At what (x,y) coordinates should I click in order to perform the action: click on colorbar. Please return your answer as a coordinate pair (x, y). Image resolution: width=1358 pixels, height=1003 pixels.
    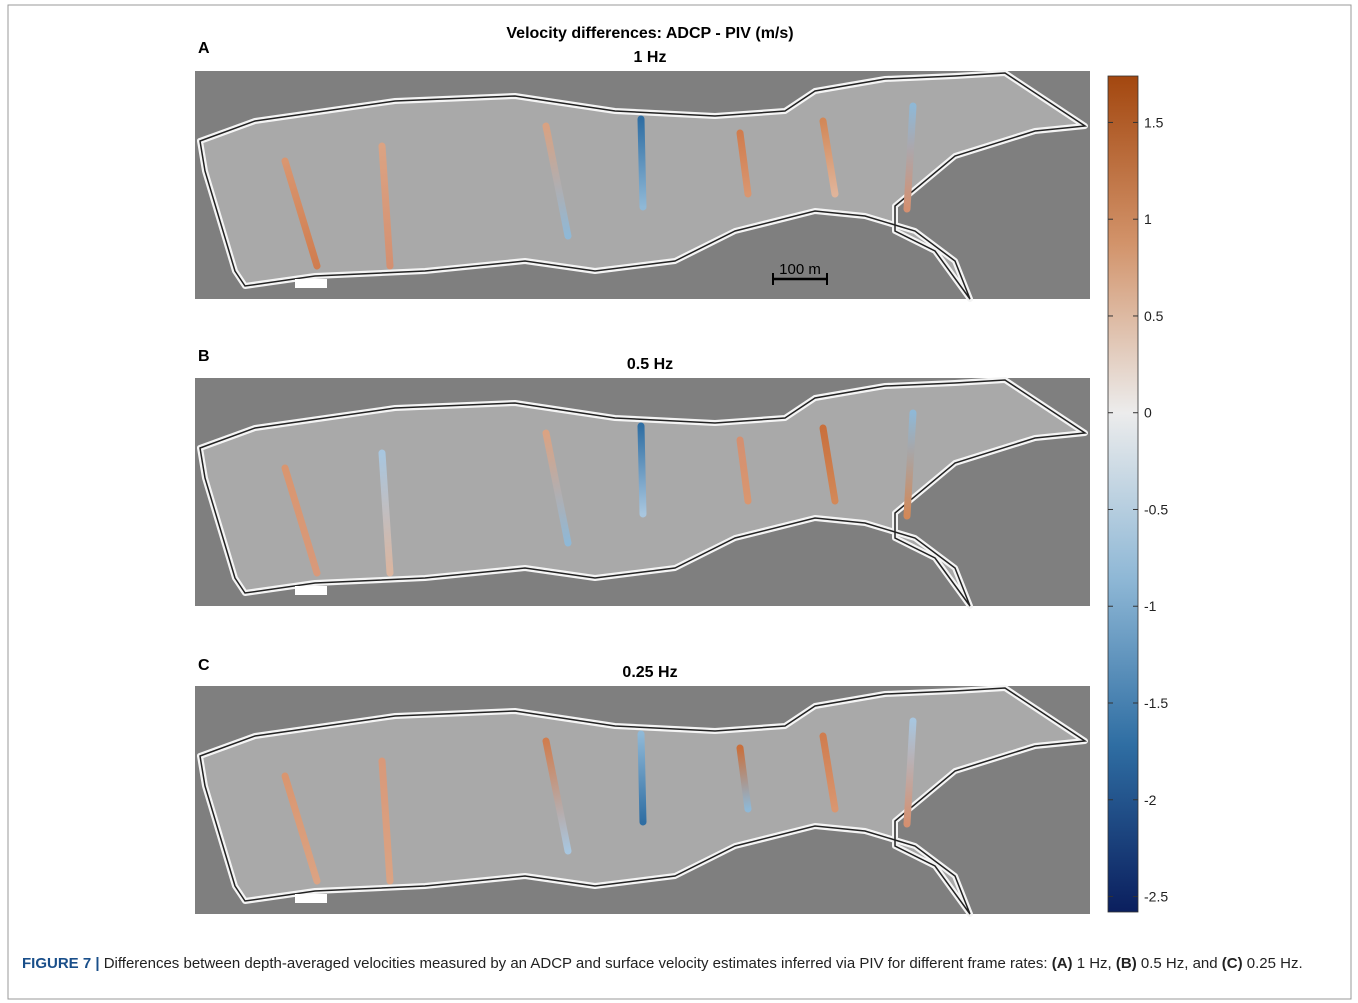
    Looking at the image, I should click on (1123, 494).